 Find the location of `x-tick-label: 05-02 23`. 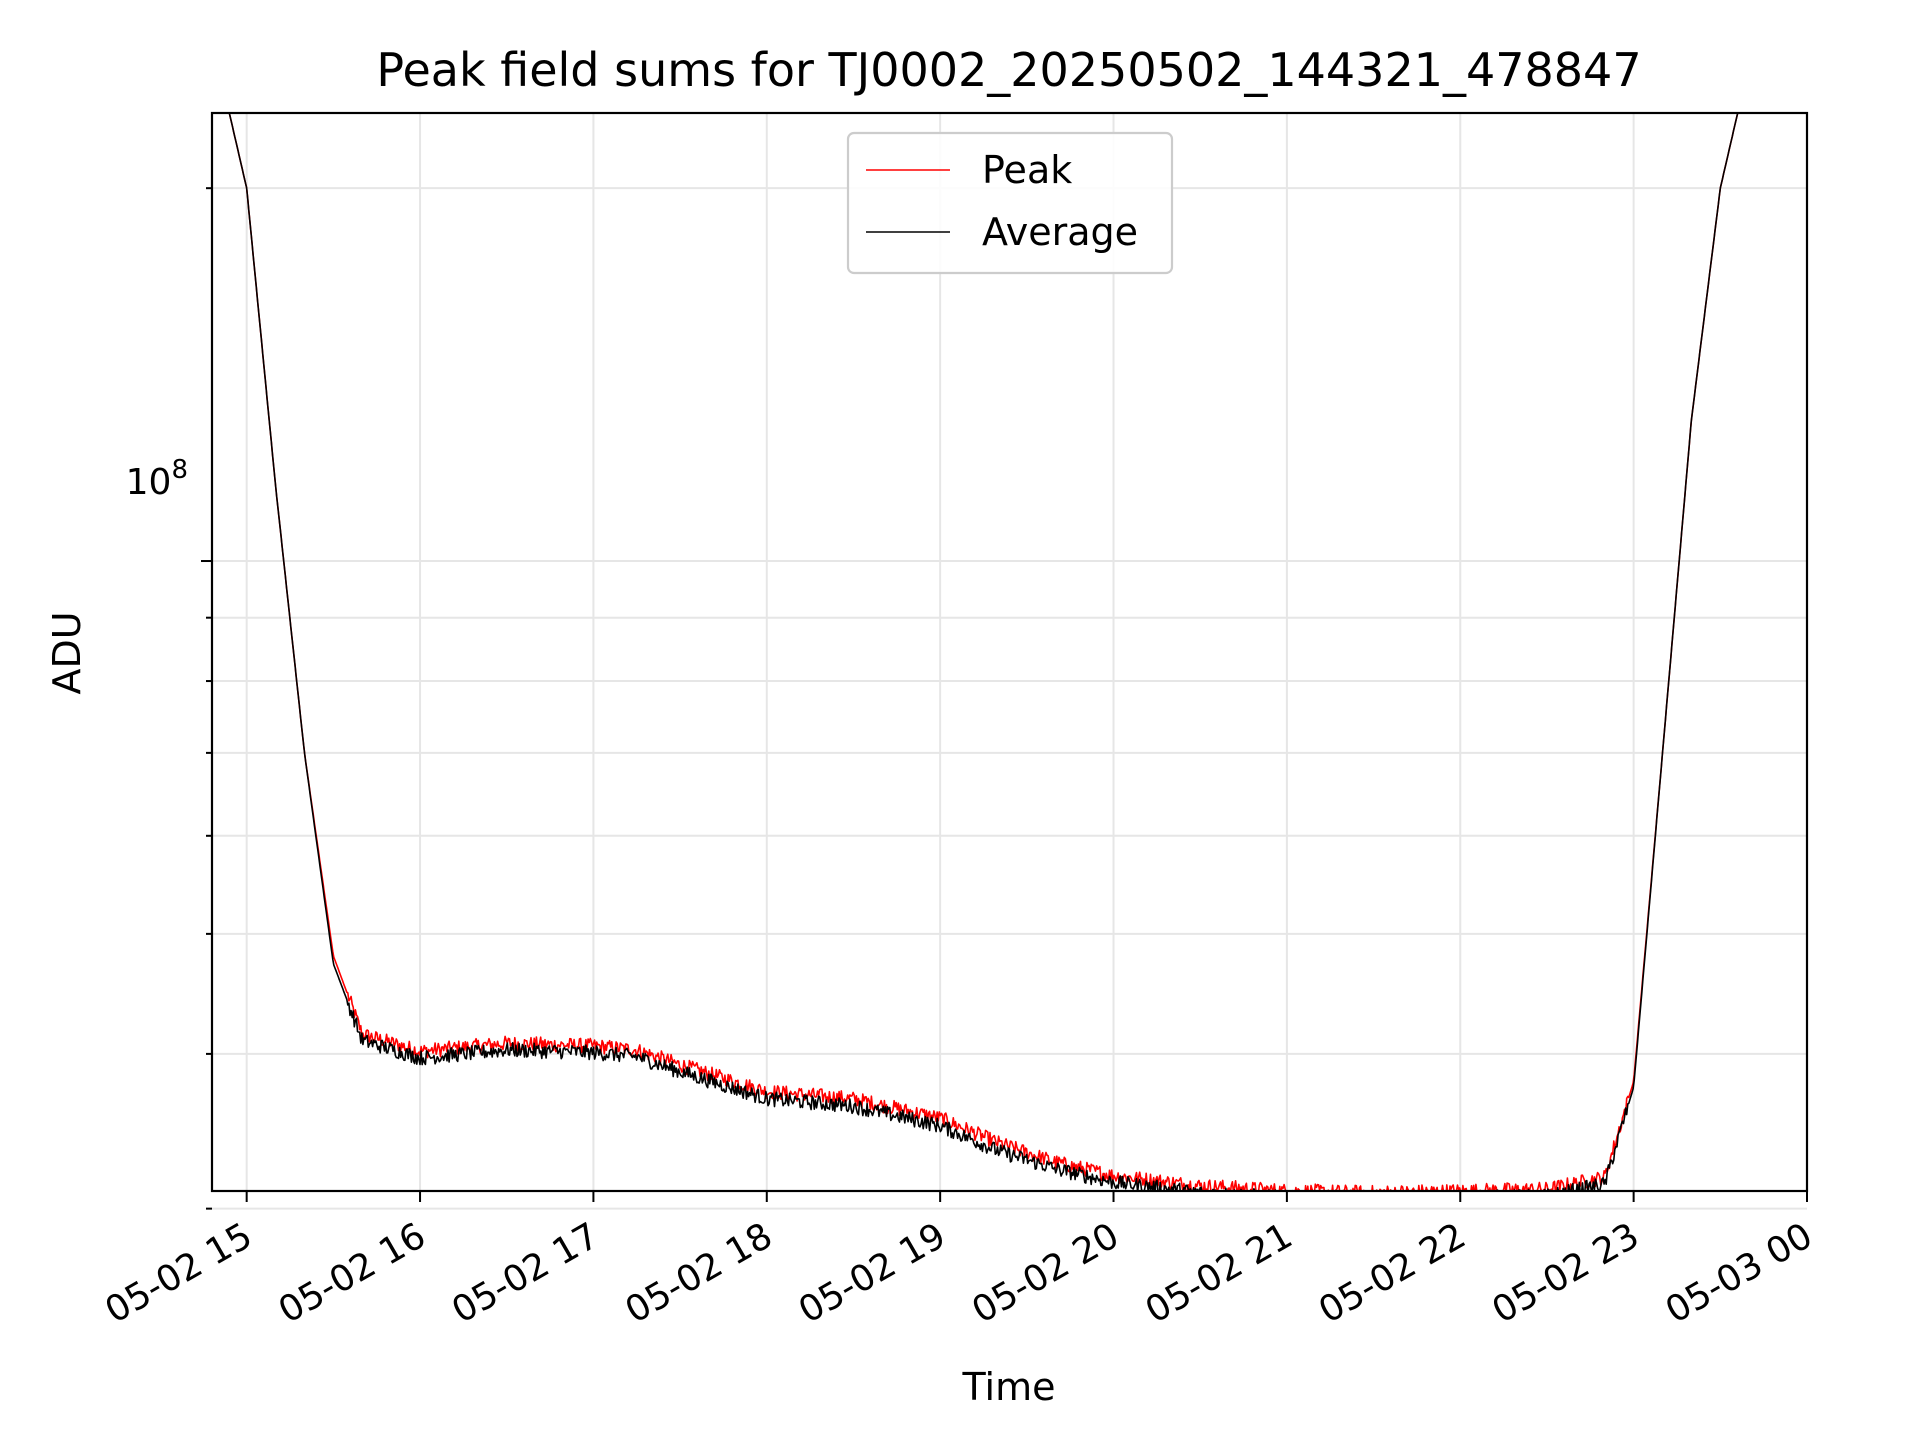

x-tick-label: 05-02 23 is located at coordinates (1565, 1273).